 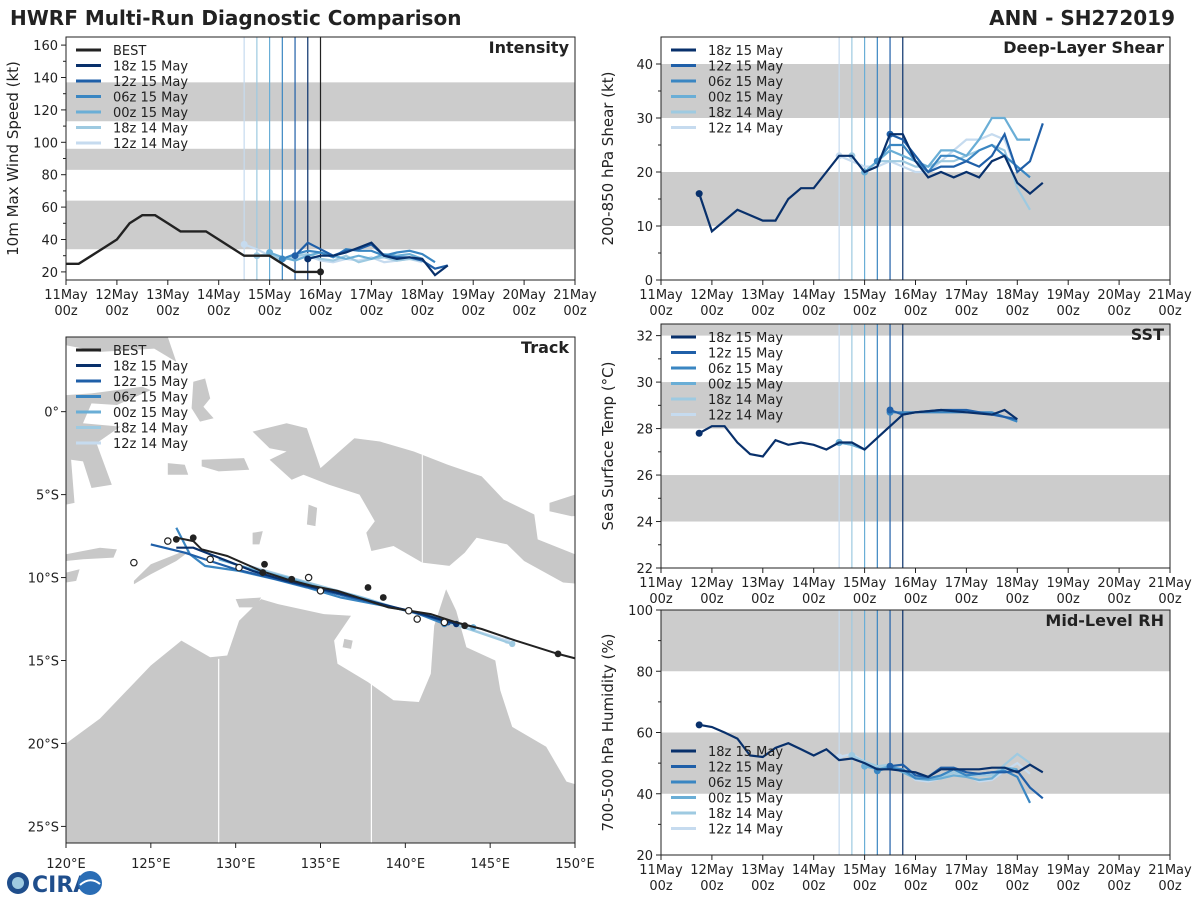 I want to click on land-mindanao, so click(x=121, y=349).